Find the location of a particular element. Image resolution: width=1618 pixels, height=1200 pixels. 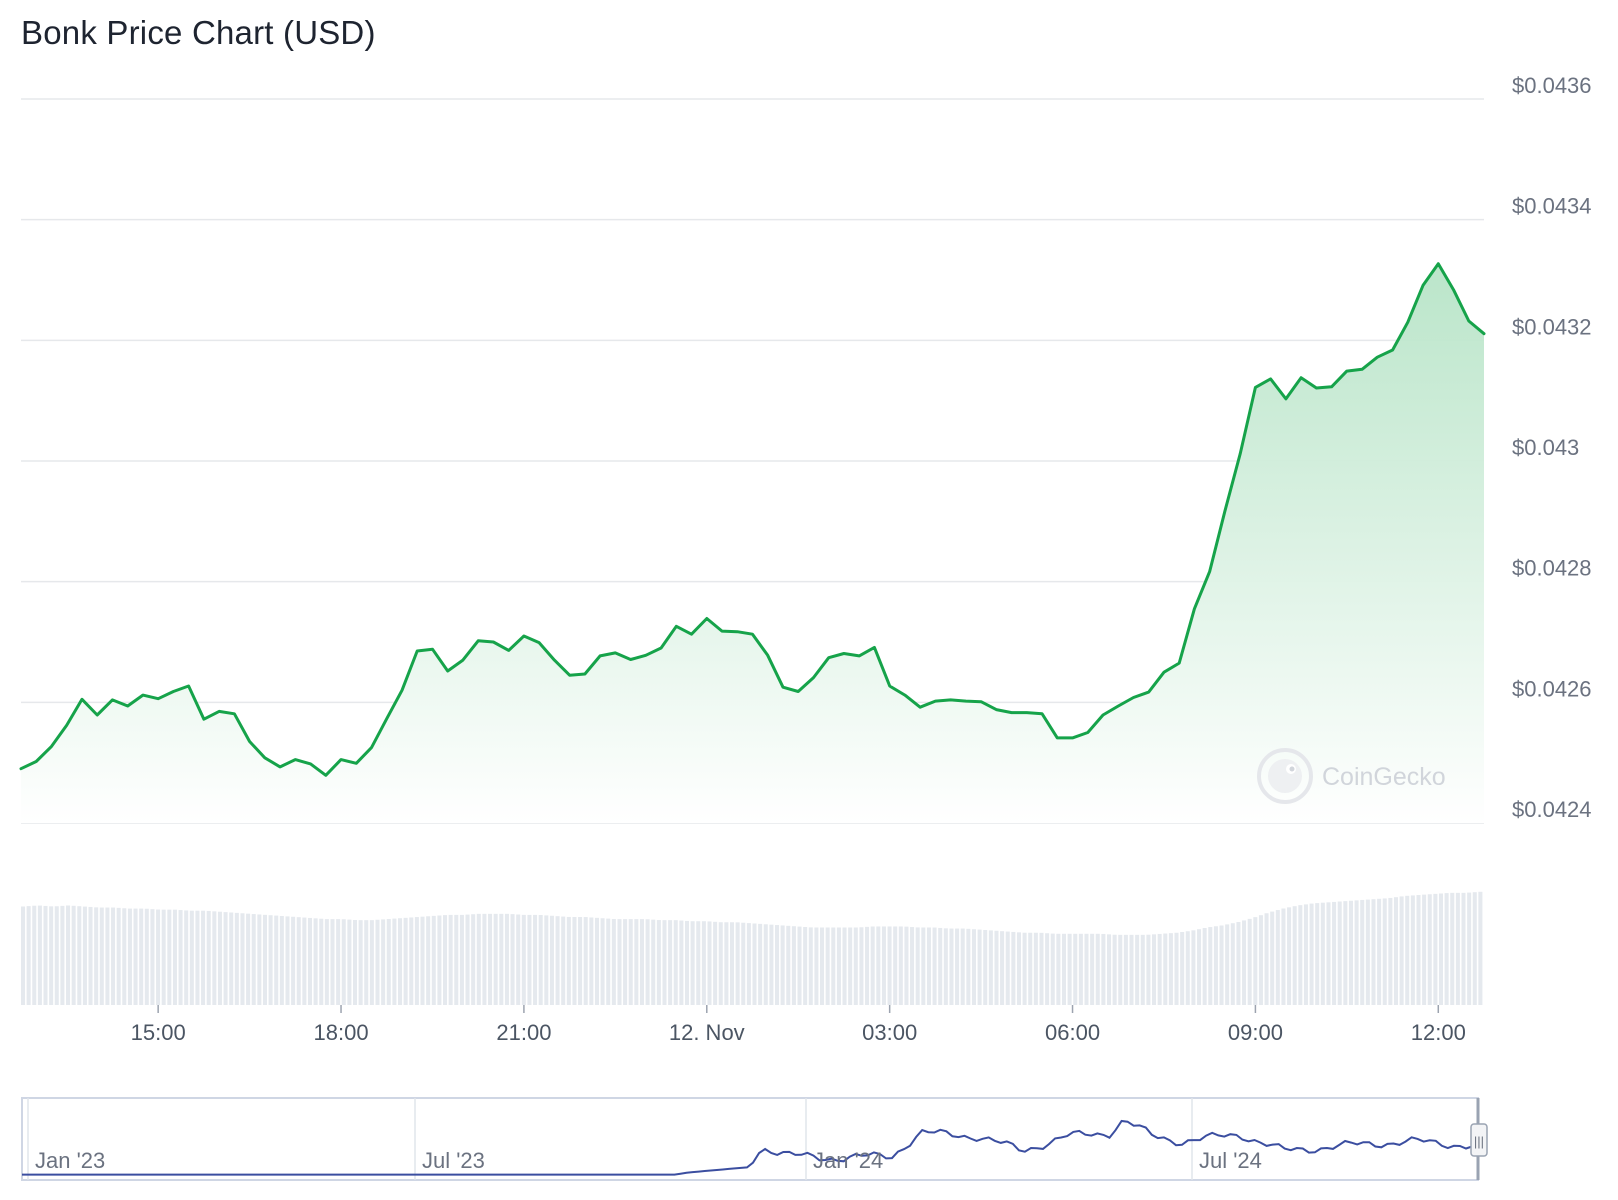

coingecko-watermark: CoinGecko is located at coordinates (1351, 776).